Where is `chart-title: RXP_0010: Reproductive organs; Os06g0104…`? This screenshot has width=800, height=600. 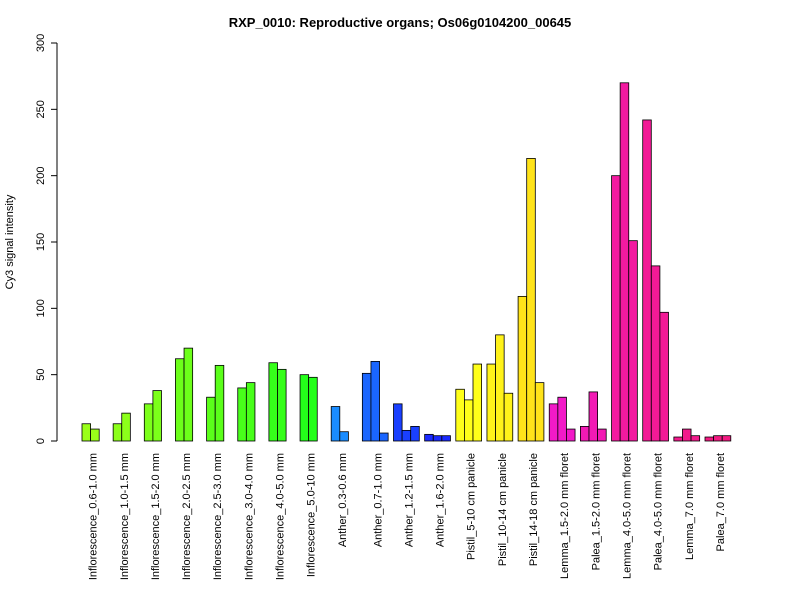
chart-title: RXP_0010: Reproductive organs; Os06g0104… is located at coordinates (400, 22).